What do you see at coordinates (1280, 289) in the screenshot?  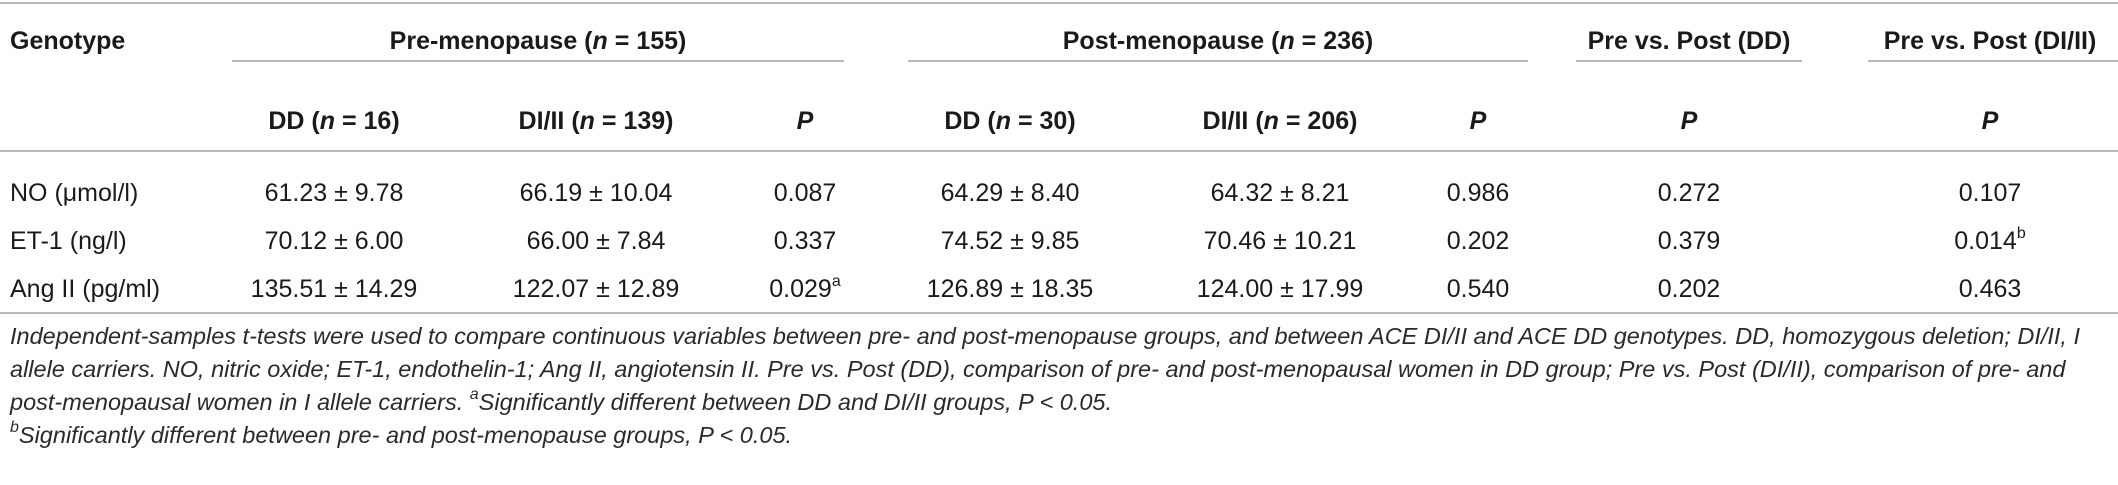 I see `cell: 124.00 ± 17.99` at bounding box center [1280, 289].